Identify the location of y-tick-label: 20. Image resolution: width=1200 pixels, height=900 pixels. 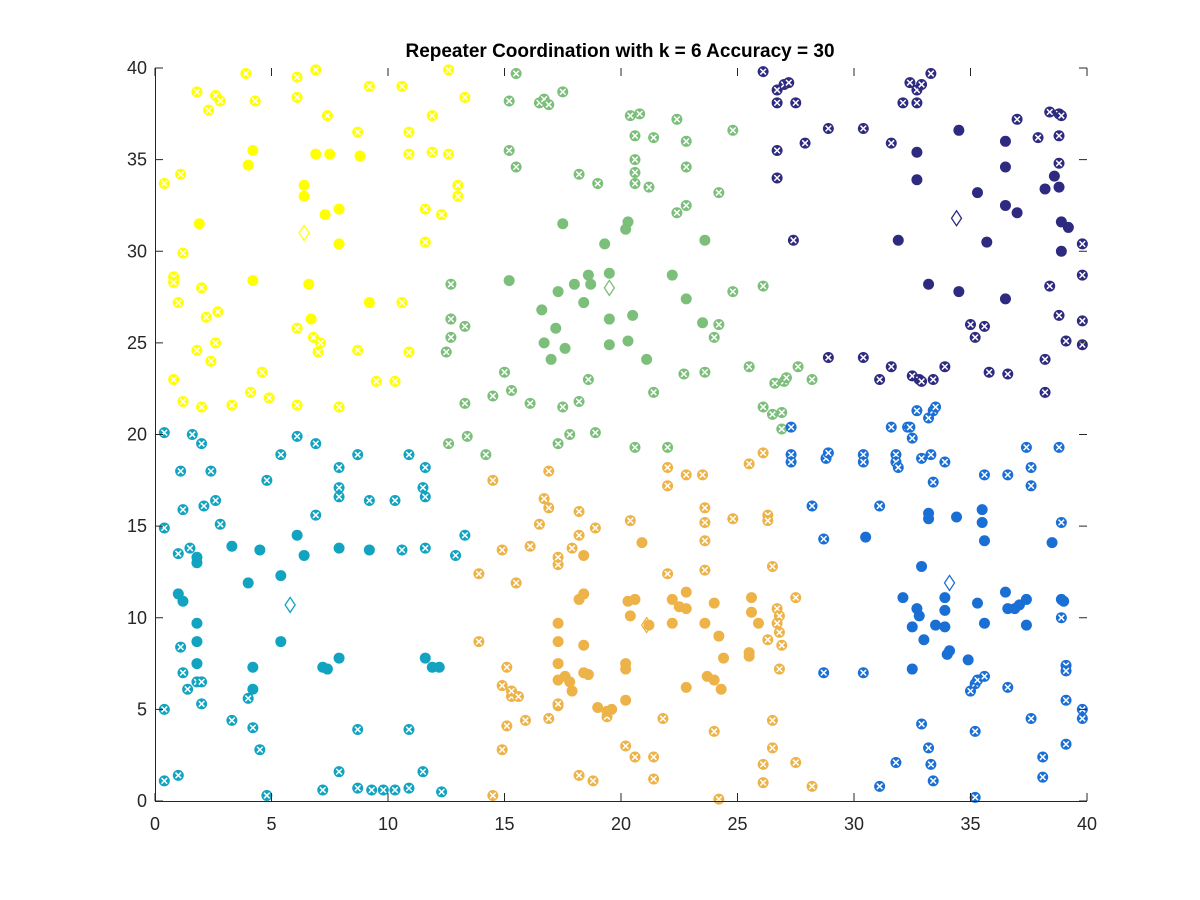
(137, 435).